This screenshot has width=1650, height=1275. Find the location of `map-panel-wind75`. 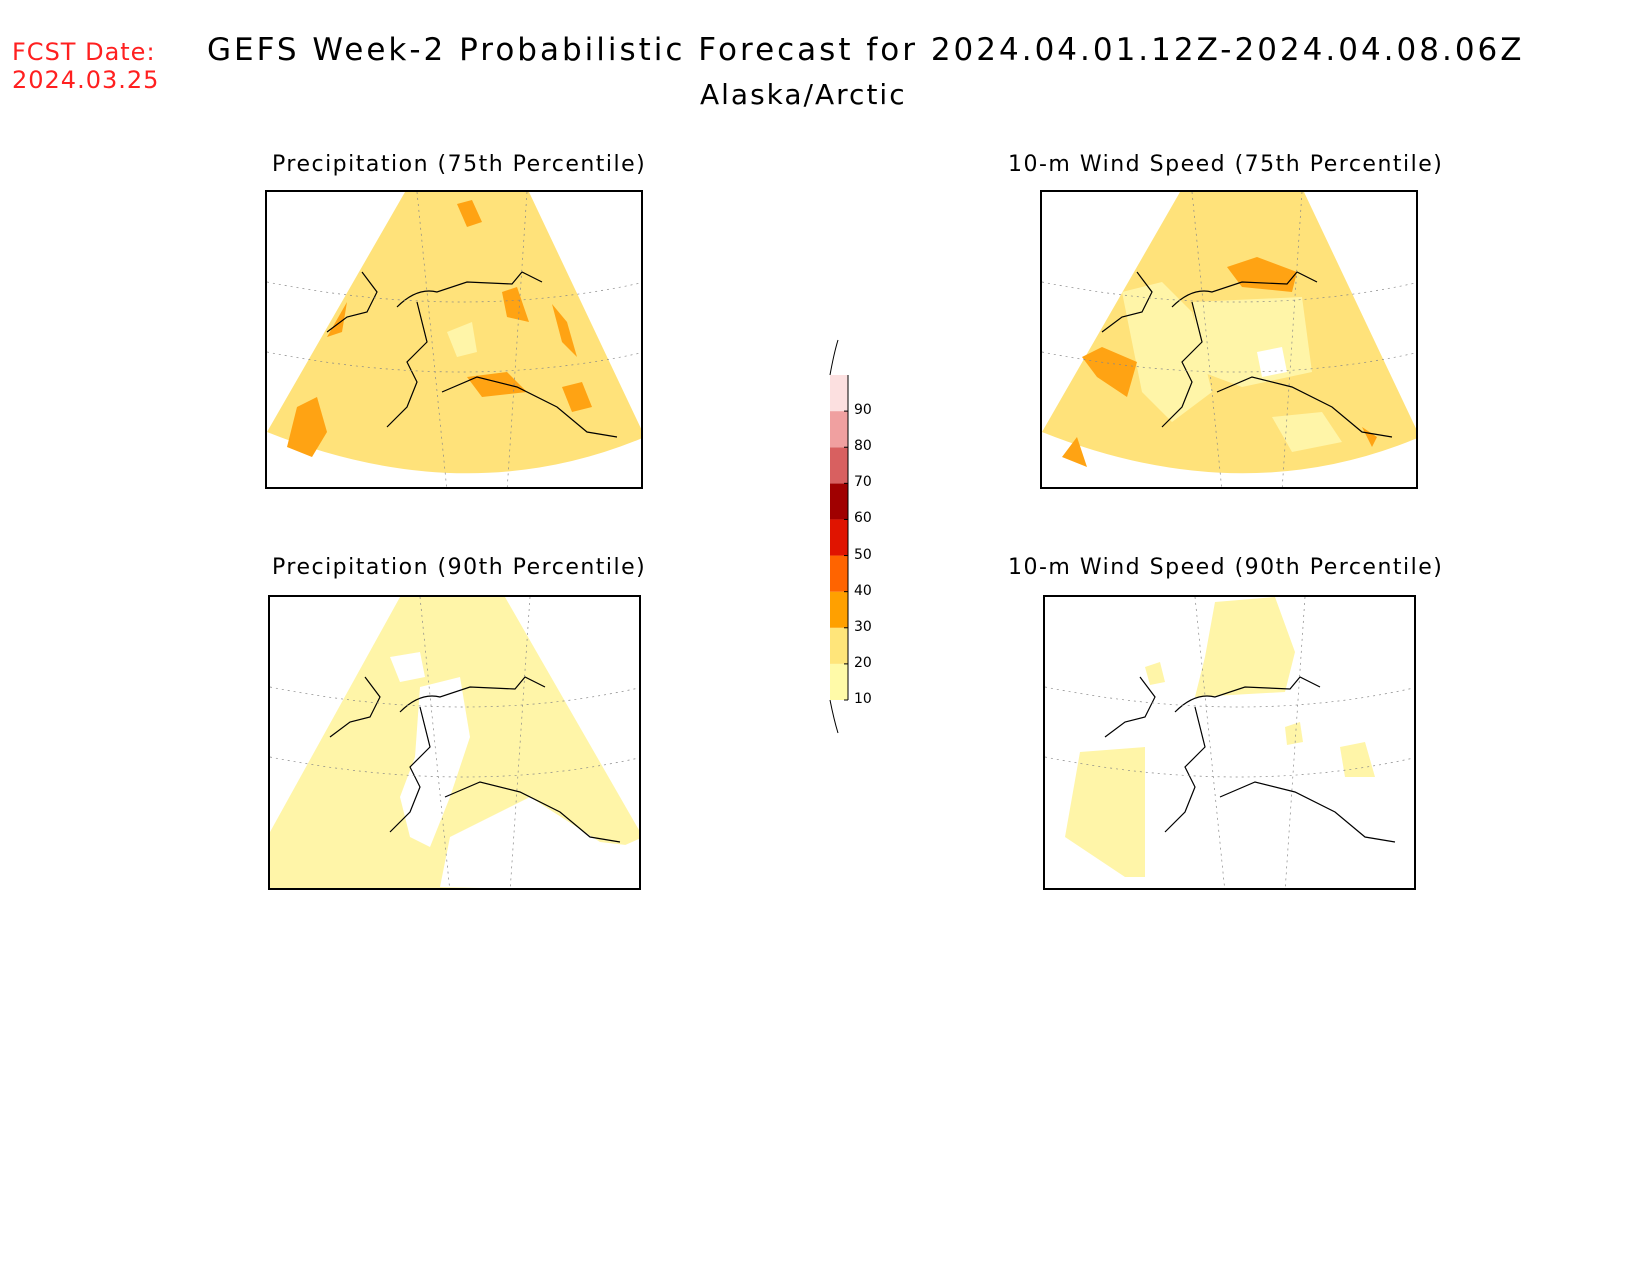

map-panel-wind75 is located at coordinates (1229, 339).